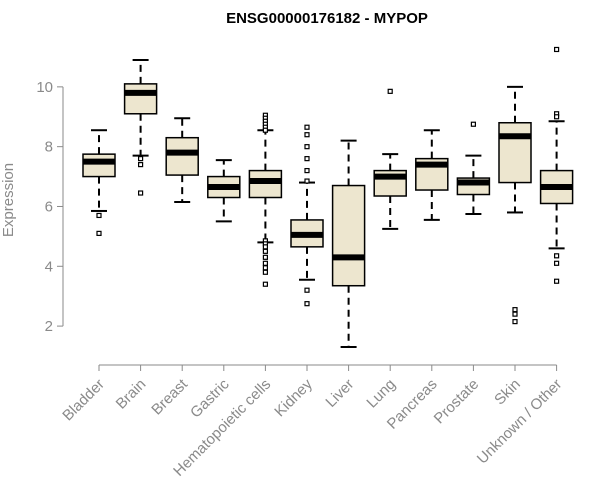  Describe the element at coordinates (169, 396) in the screenshot. I see `x-tick-label: Breast` at that location.